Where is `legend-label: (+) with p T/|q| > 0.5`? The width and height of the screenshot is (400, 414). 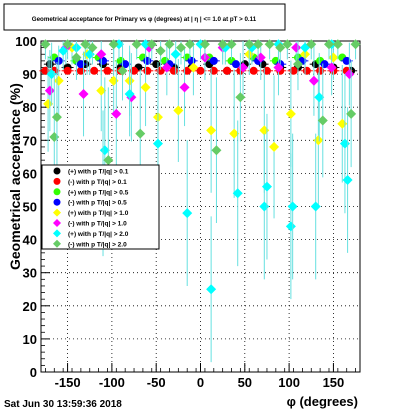
legend-label: (+) with p T/|q| > 0.5 is located at coordinates (98, 192).